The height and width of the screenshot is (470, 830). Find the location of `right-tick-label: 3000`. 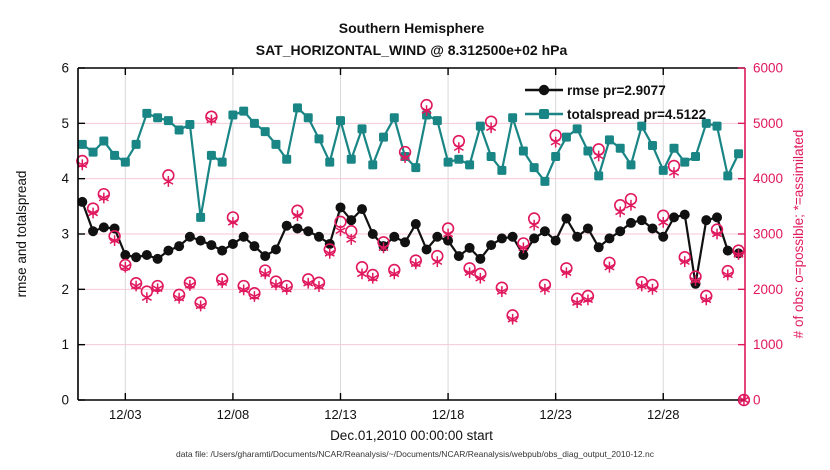

right-tick-label: 3000 is located at coordinates (768, 234).